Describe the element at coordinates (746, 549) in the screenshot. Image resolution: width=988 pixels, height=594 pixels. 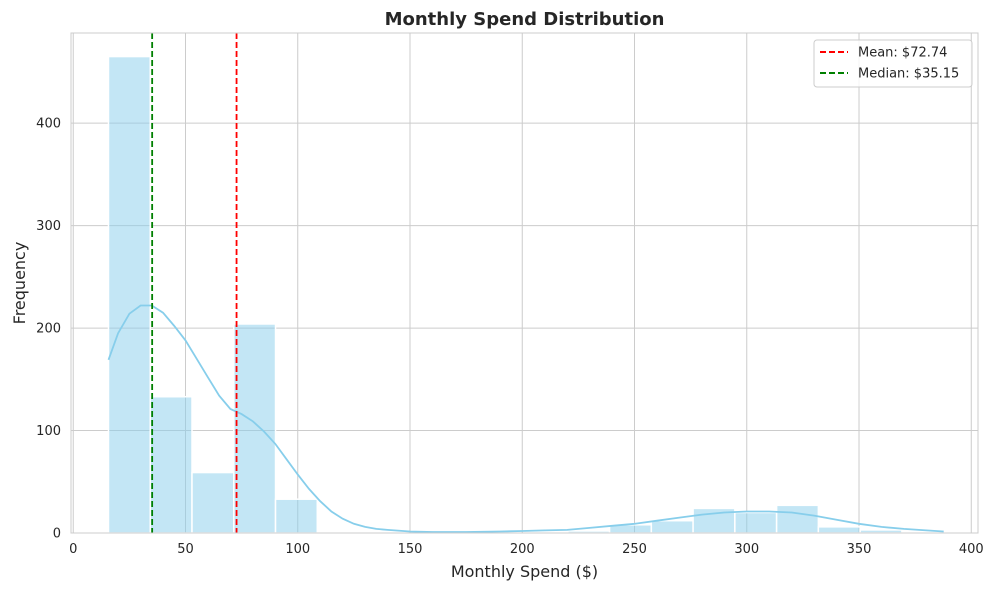
I see `x-tick-label: 300` at that location.